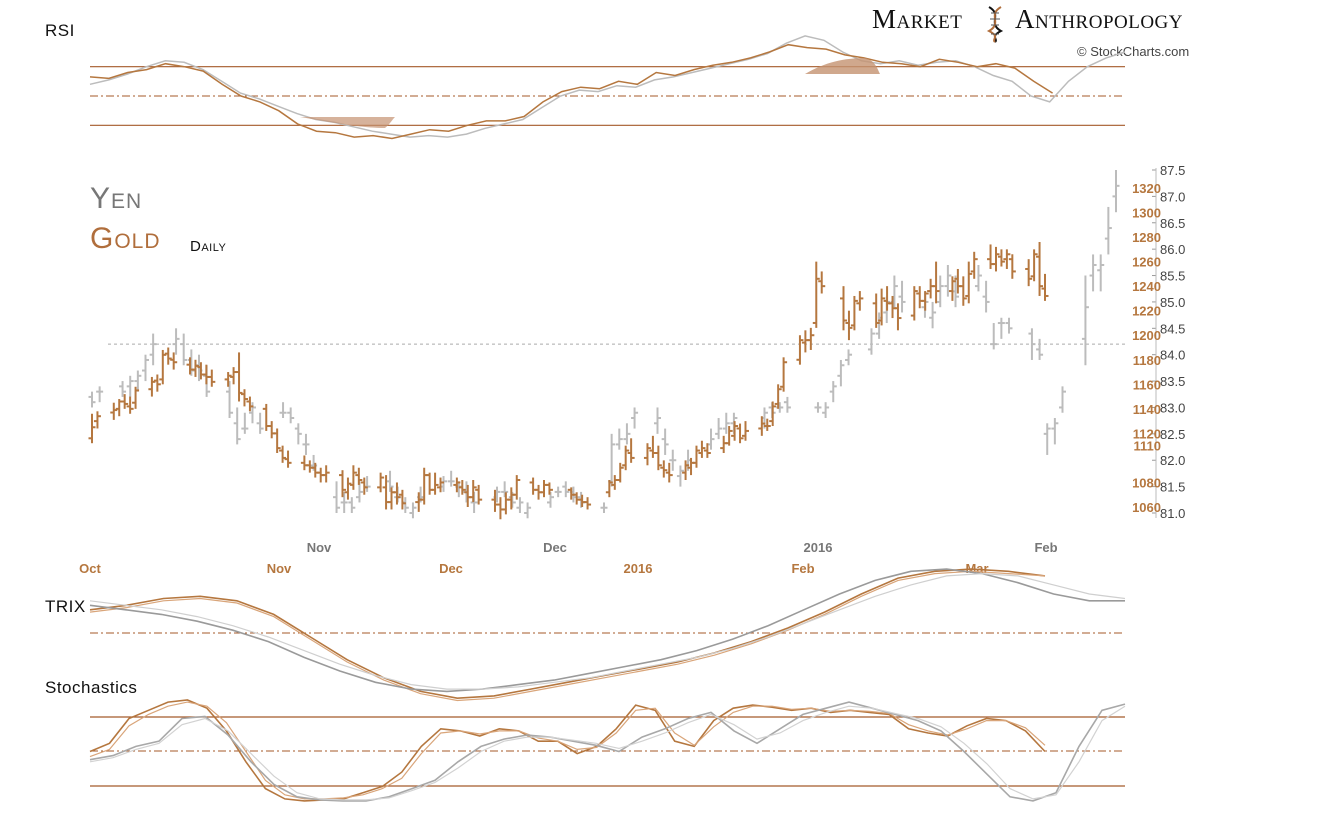 This screenshot has height=820, width=1318. Describe the element at coordinates (1172, 302) in the screenshot. I see `yen-axis-label: 85.0` at that location.